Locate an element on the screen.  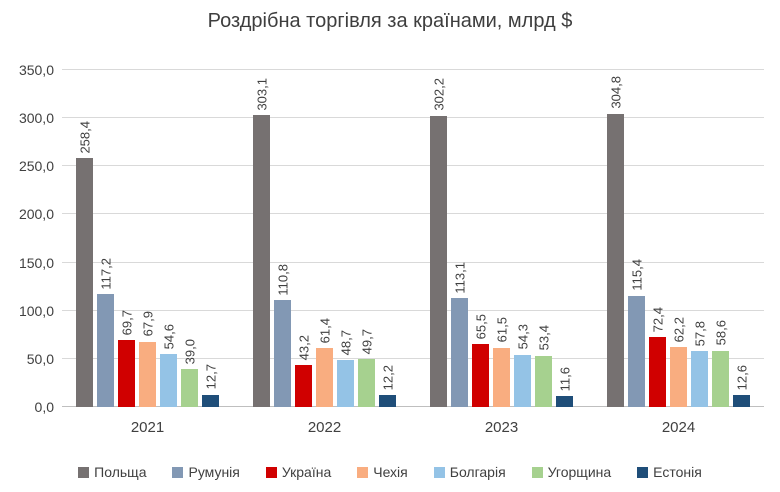
bar-value-label: 11,6 is located at coordinates (564, 378).